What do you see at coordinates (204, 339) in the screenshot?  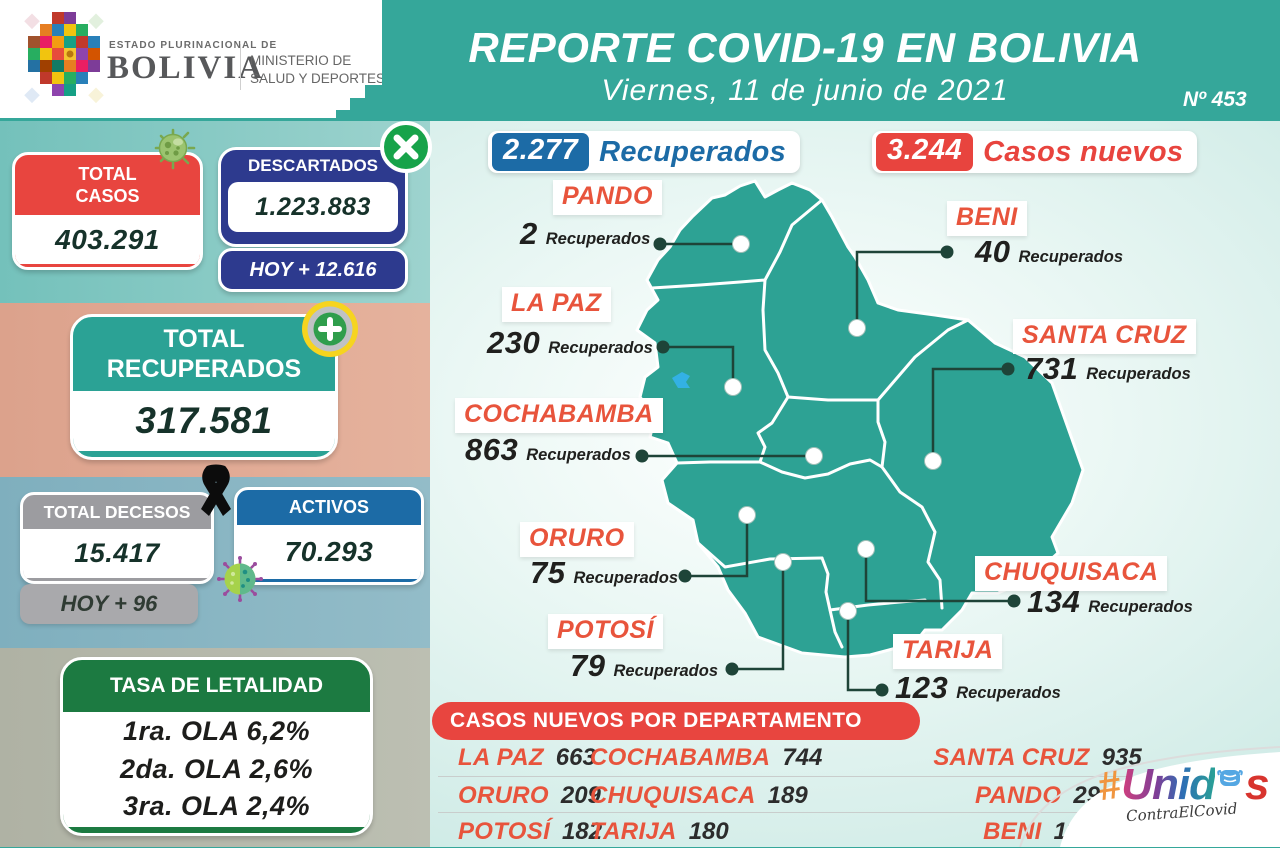 I see `total-recuperados-label-1: TOTAL` at bounding box center [204, 339].